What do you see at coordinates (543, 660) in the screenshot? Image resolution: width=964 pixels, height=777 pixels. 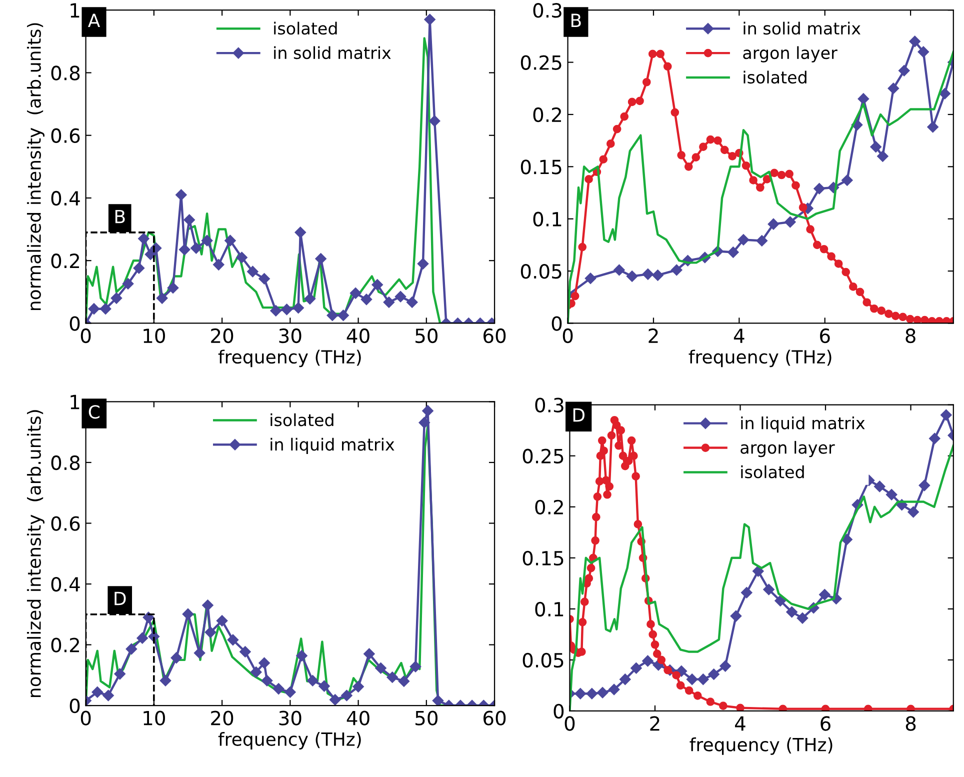 I see `y-tick-label: 0.05` at bounding box center [543, 660].